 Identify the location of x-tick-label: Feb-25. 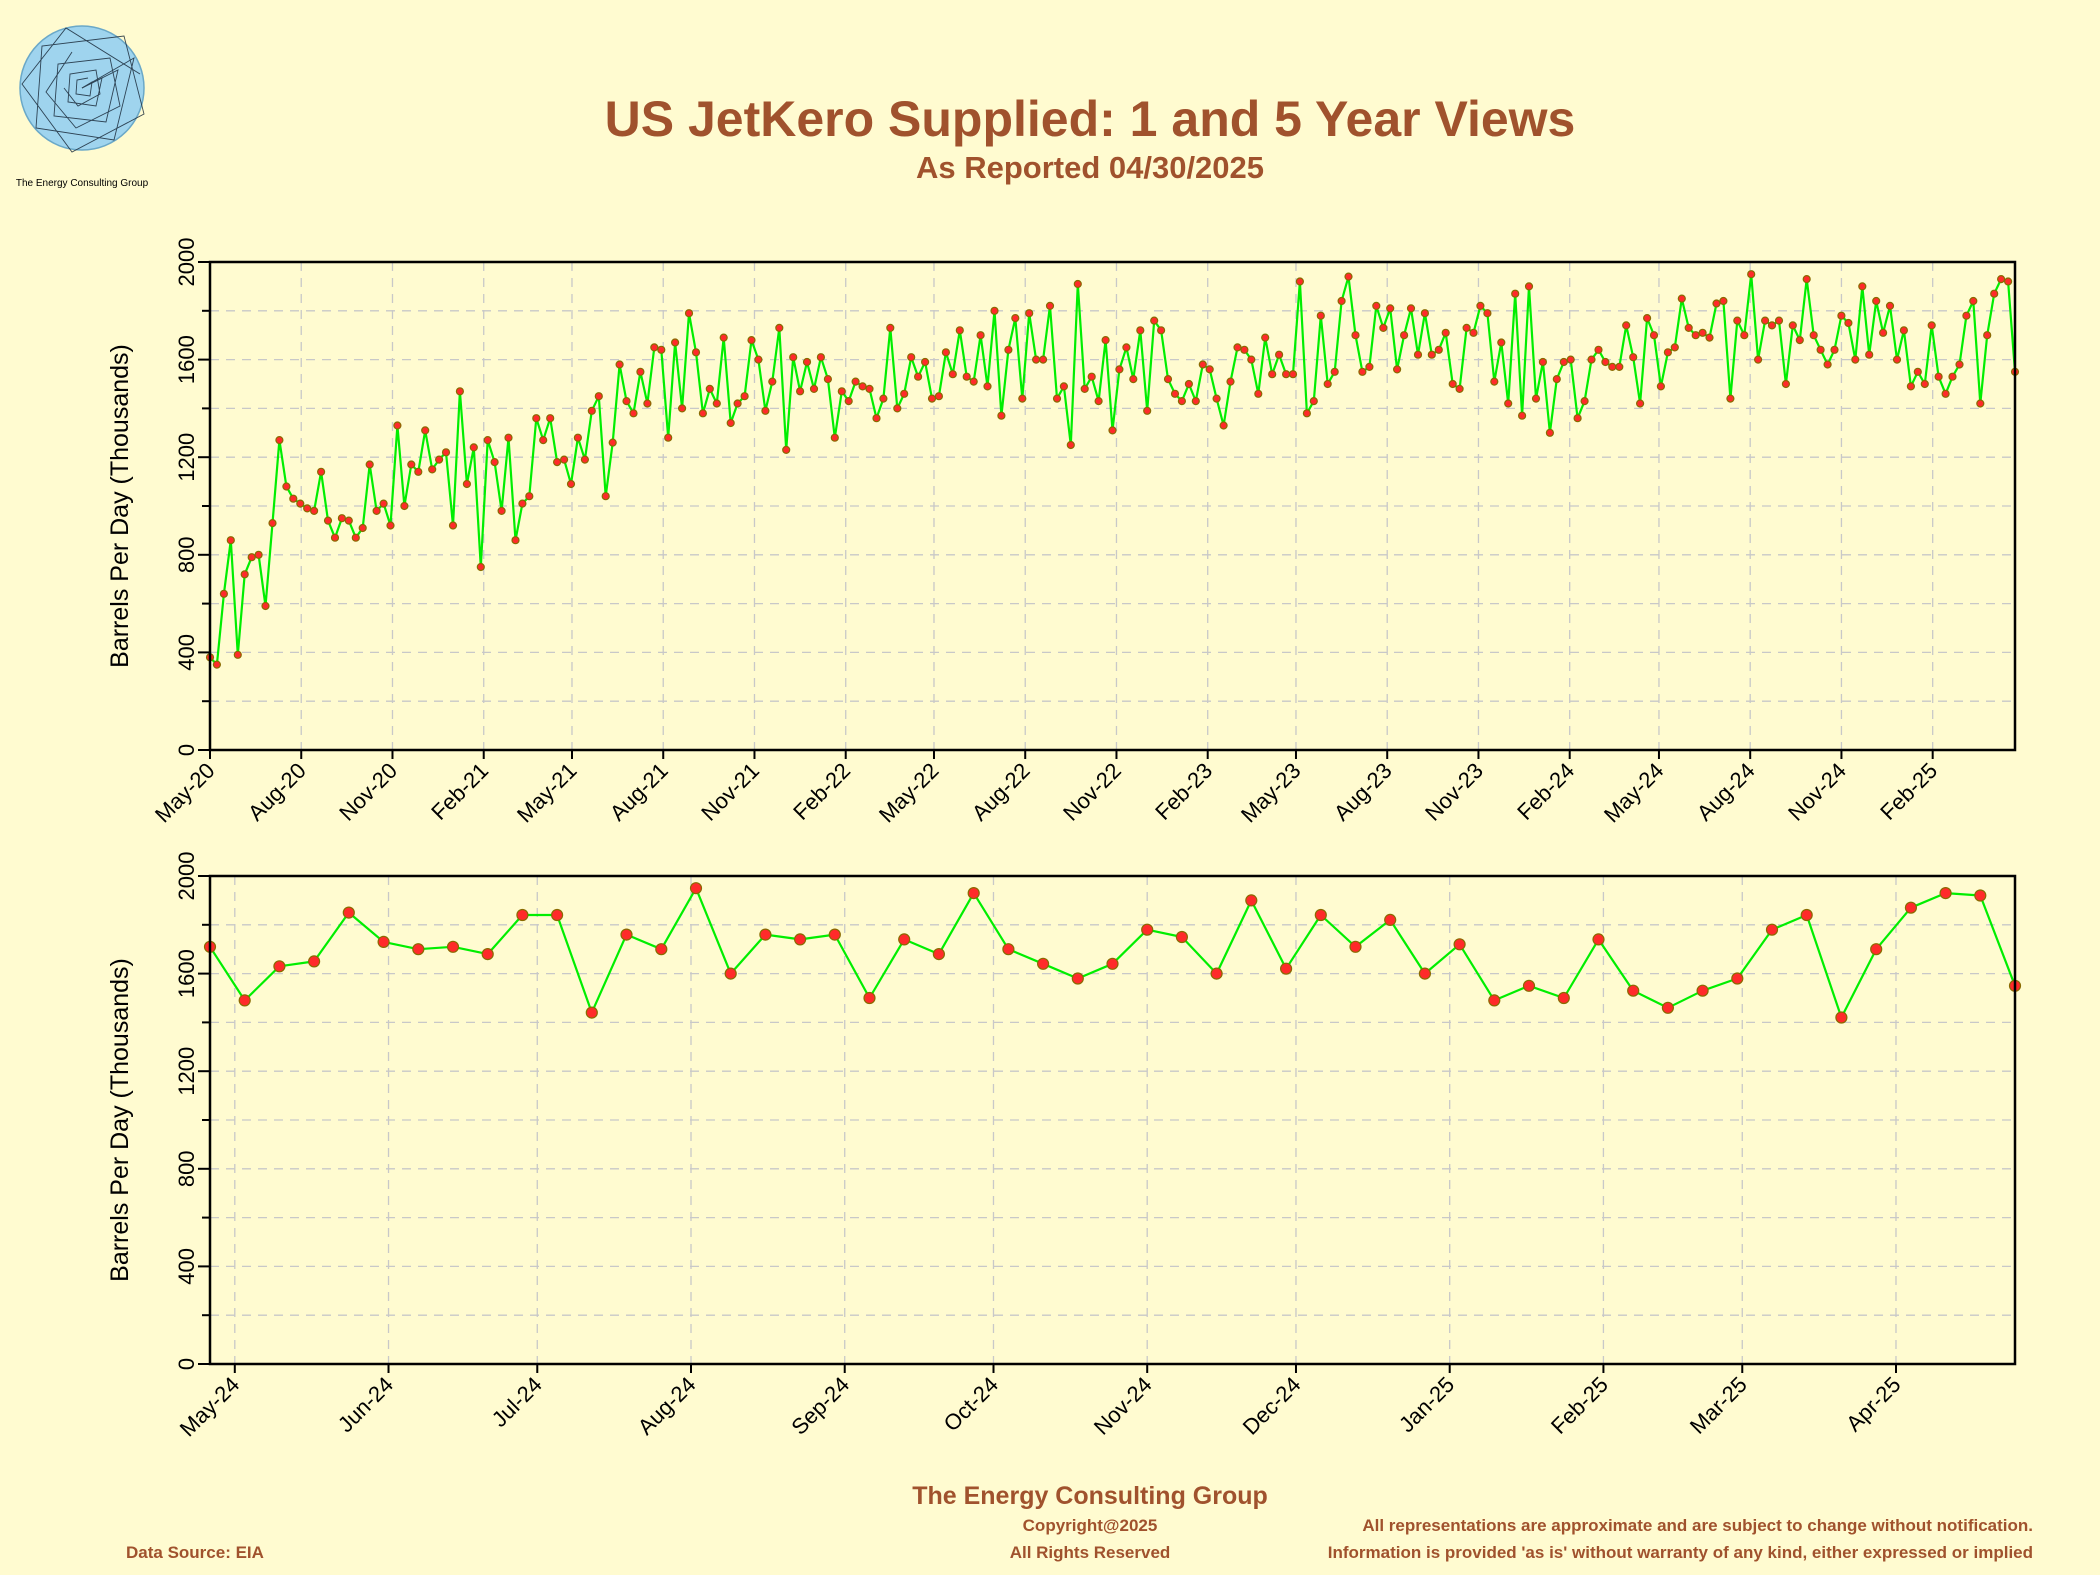
(1579, 1405).